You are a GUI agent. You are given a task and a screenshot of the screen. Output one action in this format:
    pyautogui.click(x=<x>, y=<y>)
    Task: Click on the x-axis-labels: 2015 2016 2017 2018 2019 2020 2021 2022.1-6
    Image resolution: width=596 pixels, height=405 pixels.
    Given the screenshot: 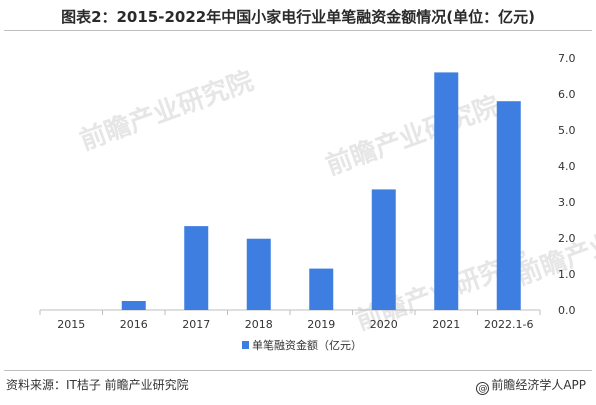 What is the action you would take?
    pyautogui.click(x=295, y=324)
    